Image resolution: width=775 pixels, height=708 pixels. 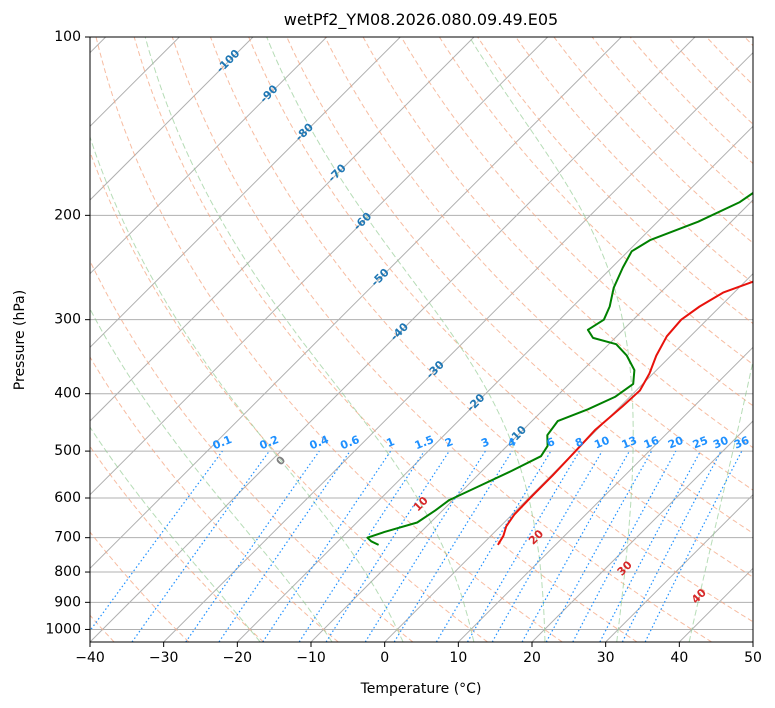 What do you see at coordinates (606, 658) in the screenshot?
I see `x-tick-label: 30` at bounding box center [606, 658].